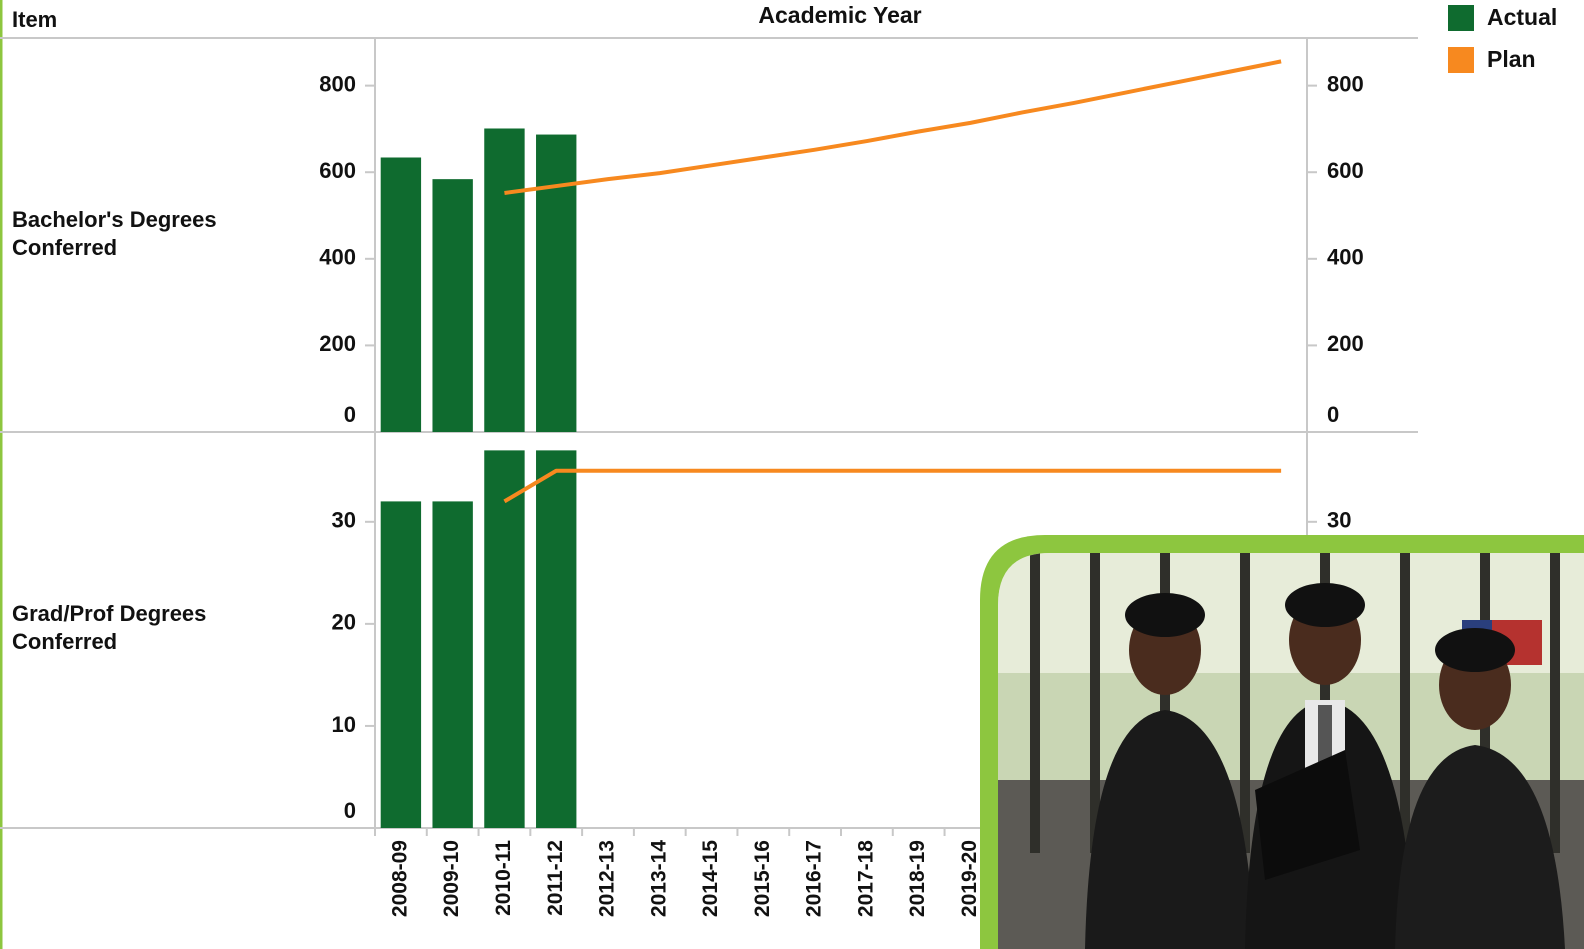  What do you see at coordinates (34, 19) in the screenshot?
I see `item-header: Item` at bounding box center [34, 19].